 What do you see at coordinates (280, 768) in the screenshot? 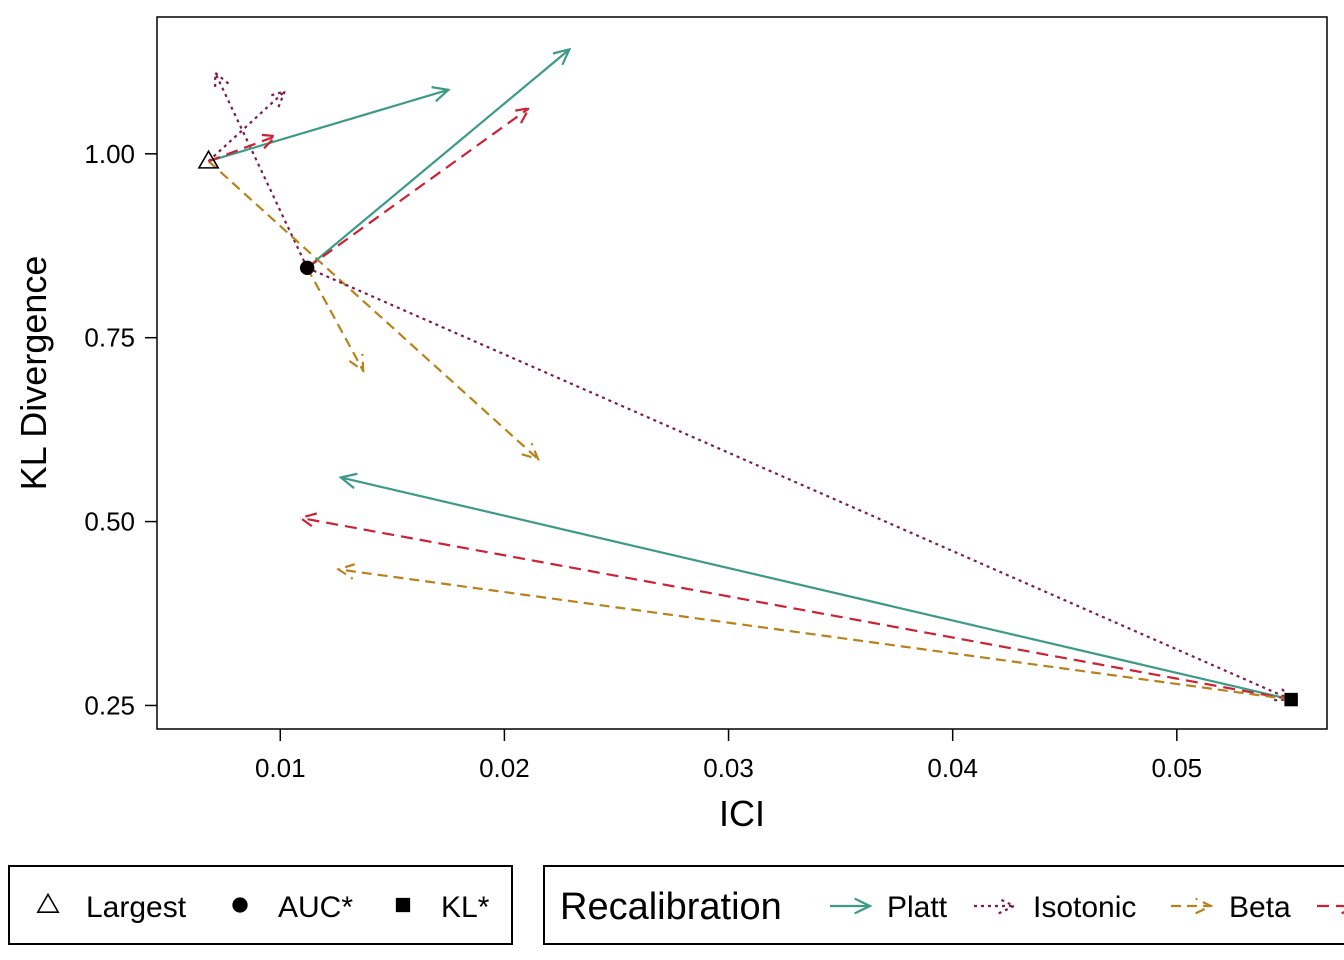
I see `x-tick-label: 0.01` at bounding box center [280, 768].